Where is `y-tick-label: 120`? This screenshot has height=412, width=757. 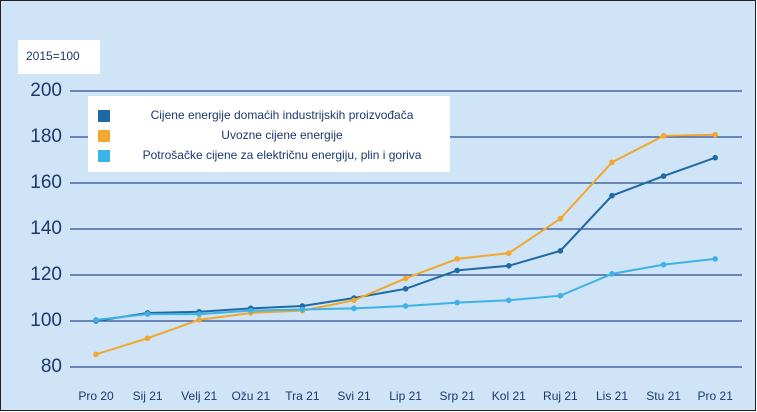 y-tick-label: 120 is located at coordinates (46, 274).